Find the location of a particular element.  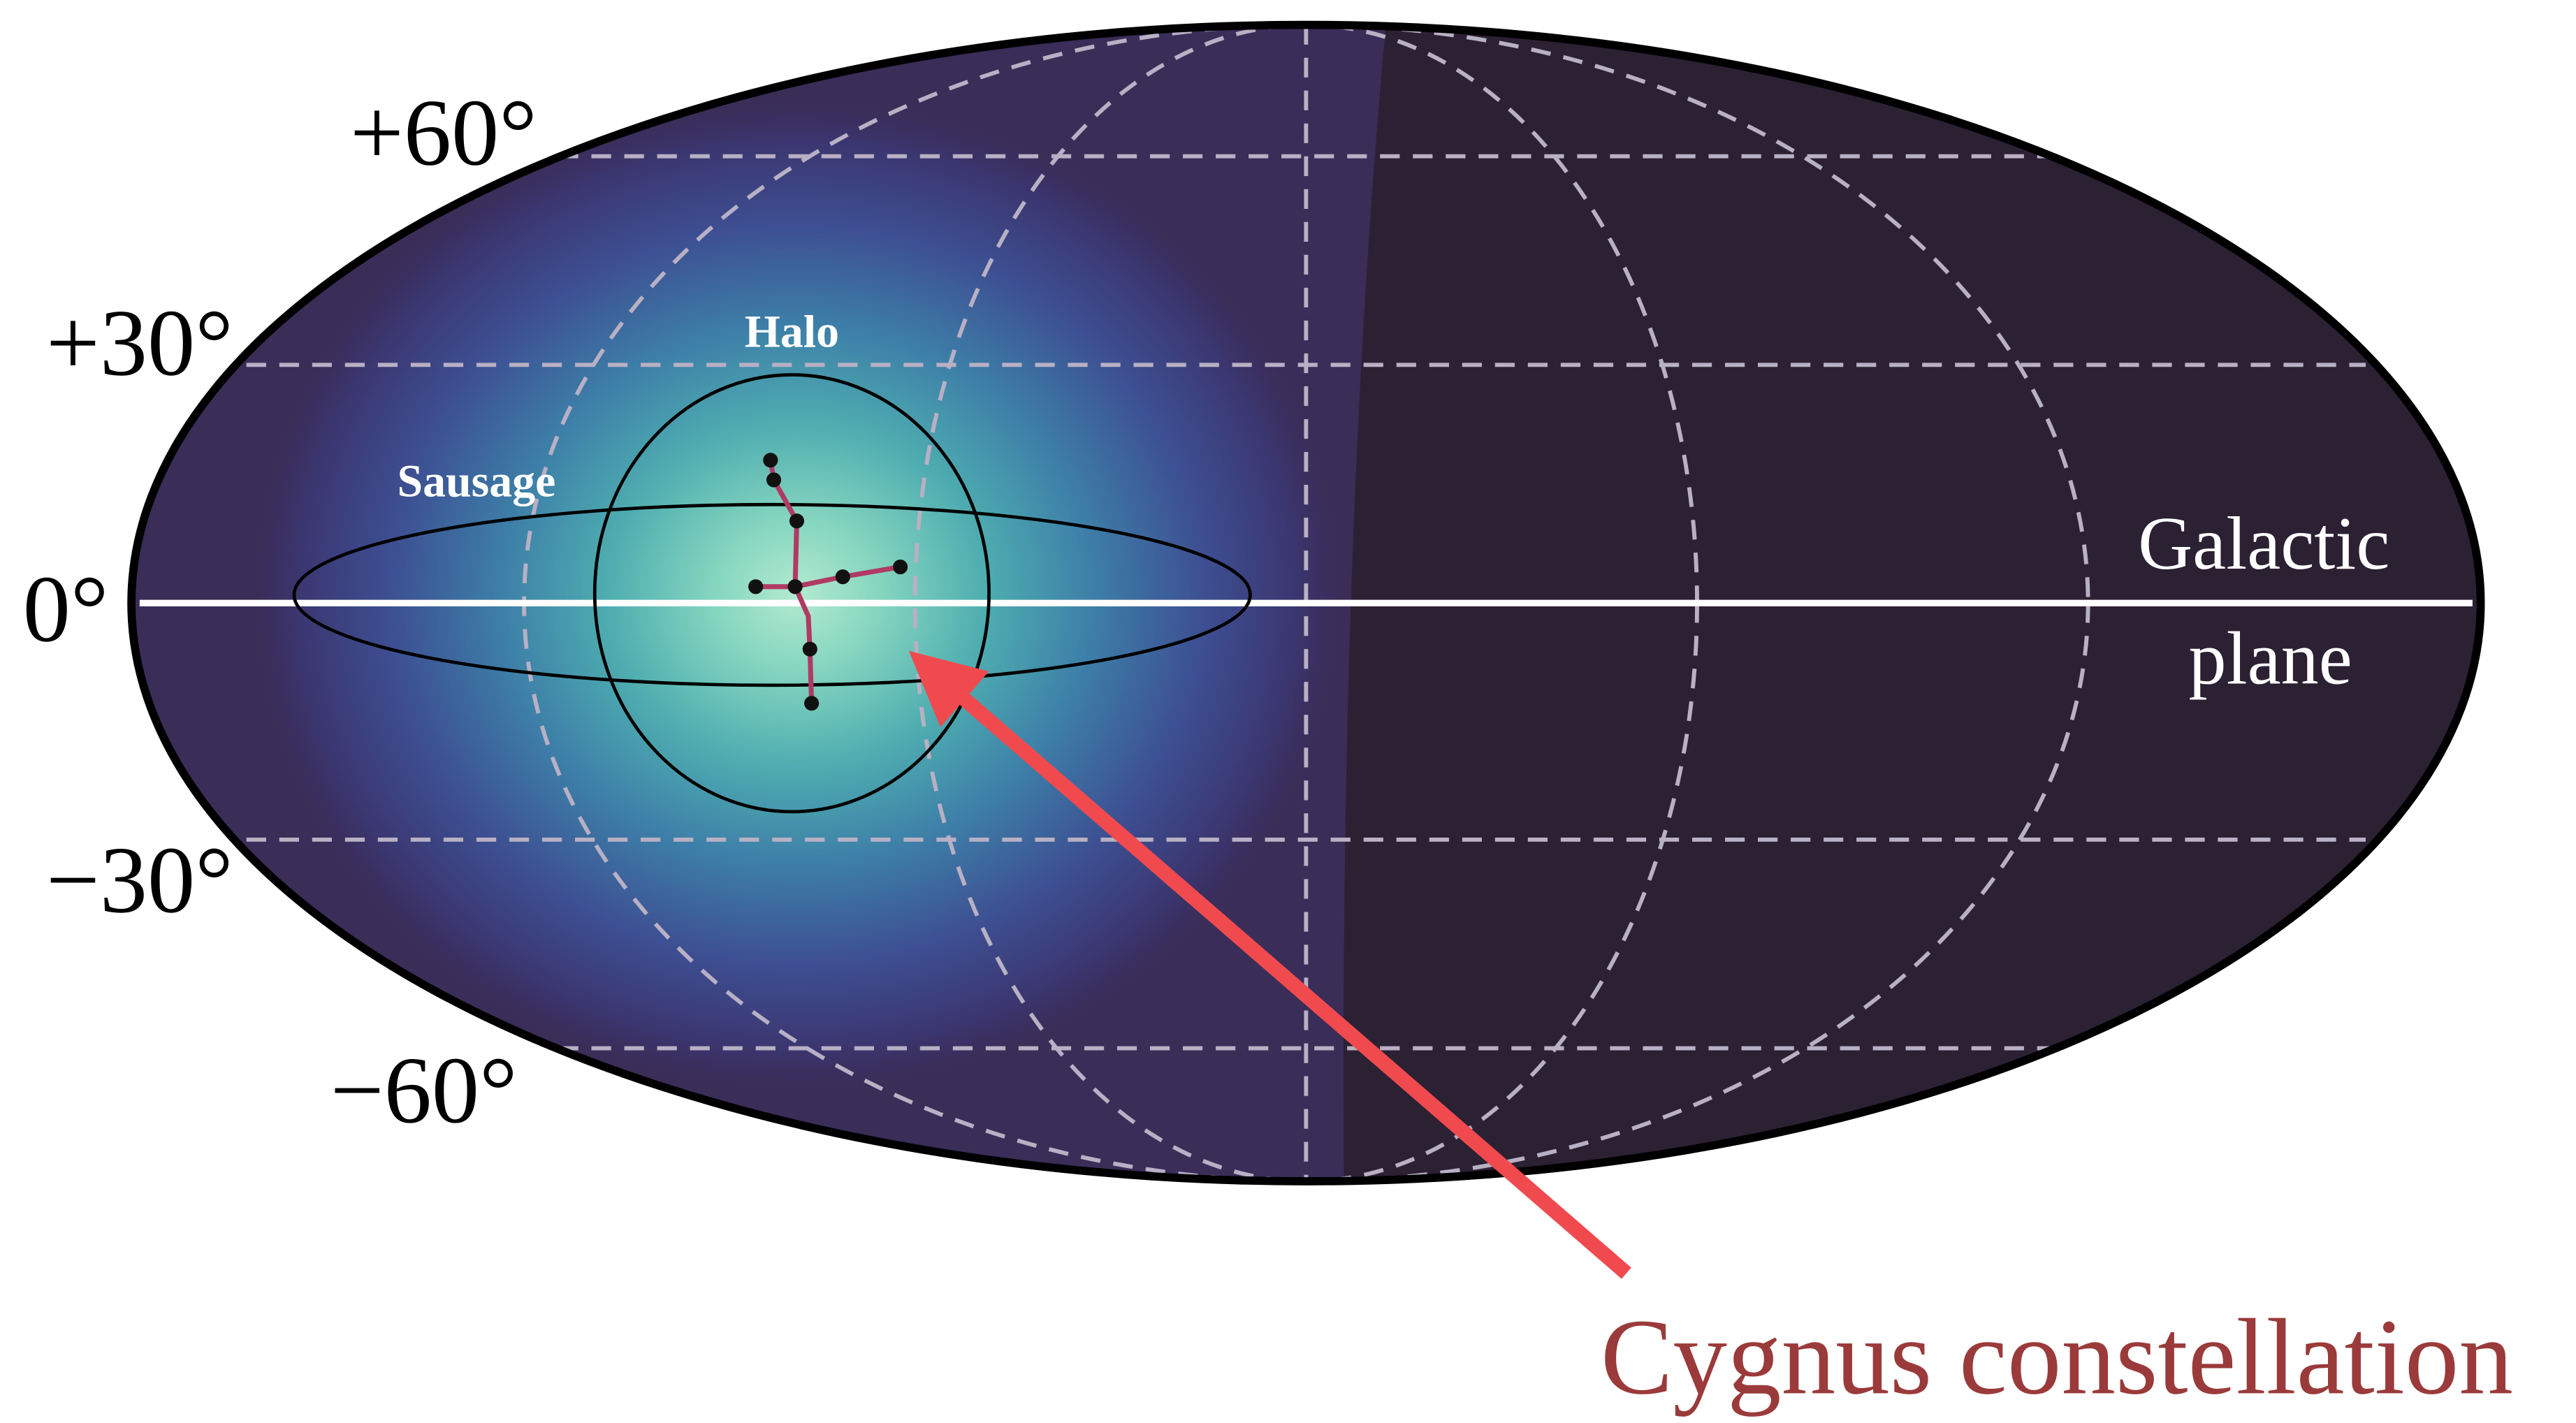

sausage-outline is located at coordinates (772, 594).